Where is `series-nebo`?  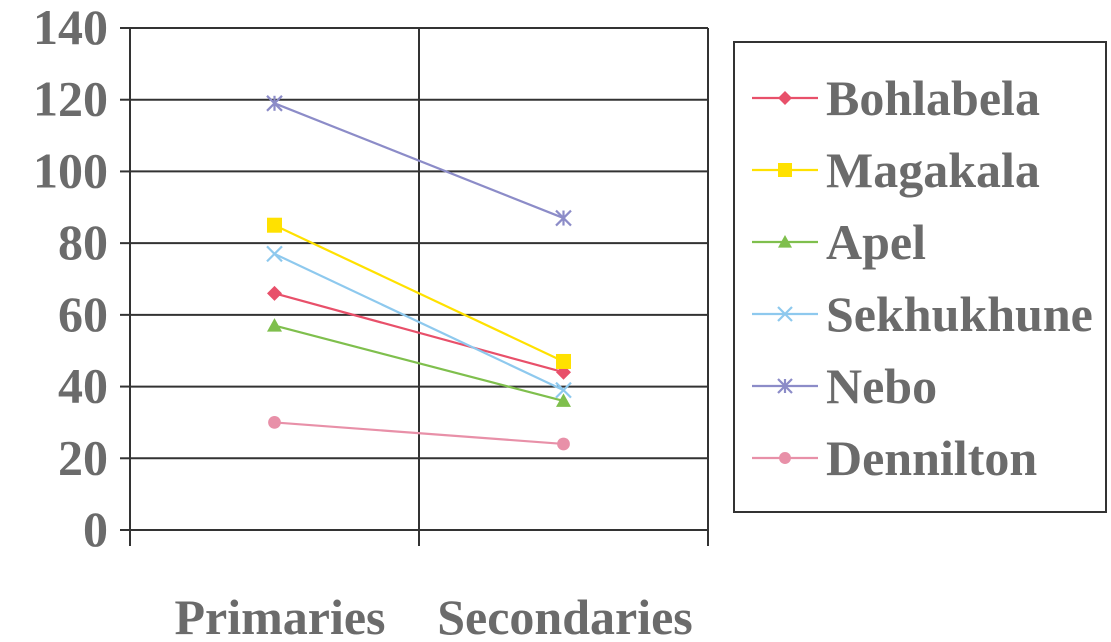
series-nebo is located at coordinates (419, 161).